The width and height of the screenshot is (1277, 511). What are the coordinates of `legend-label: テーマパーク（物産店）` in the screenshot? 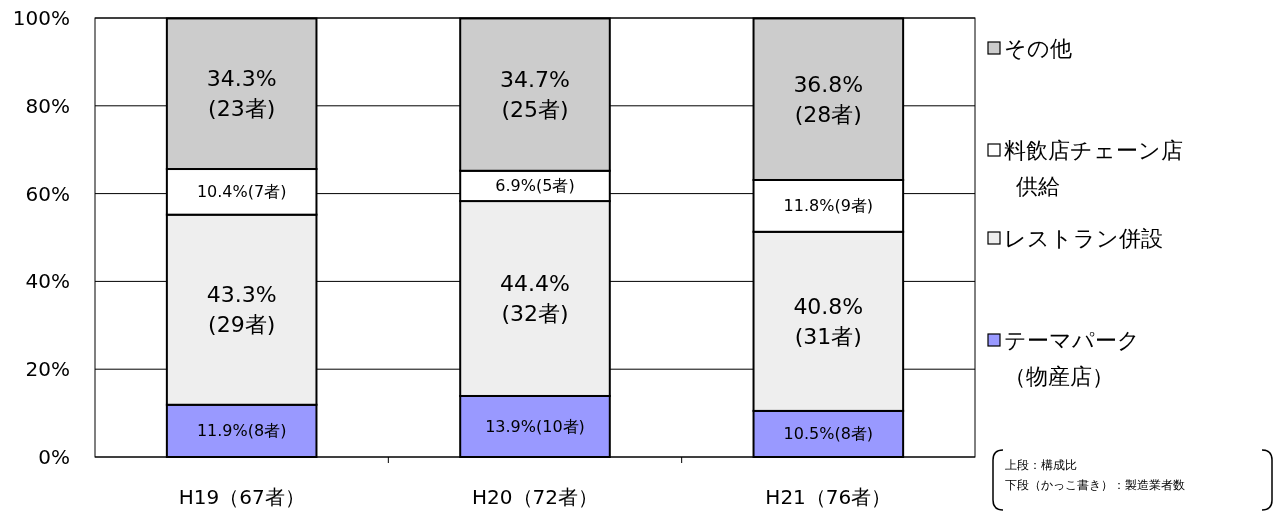 It's located at (1072, 358).